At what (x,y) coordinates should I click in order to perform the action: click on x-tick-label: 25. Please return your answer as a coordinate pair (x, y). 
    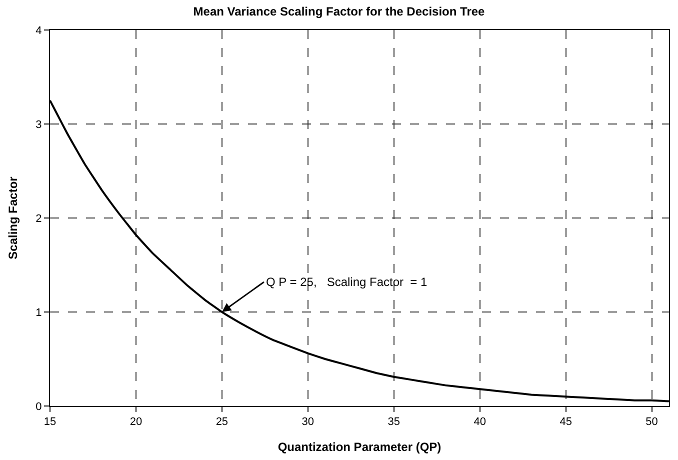
    Looking at the image, I should click on (222, 422).